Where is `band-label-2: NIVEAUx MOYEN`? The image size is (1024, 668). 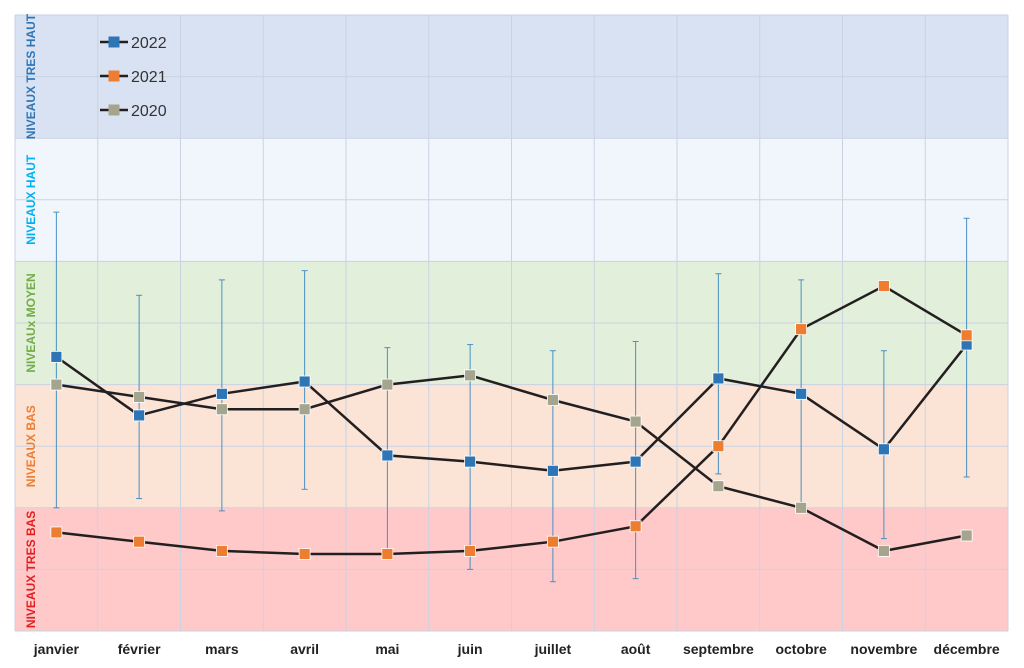 band-label-2: NIVEAUx MOYEN is located at coordinates (31, 322).